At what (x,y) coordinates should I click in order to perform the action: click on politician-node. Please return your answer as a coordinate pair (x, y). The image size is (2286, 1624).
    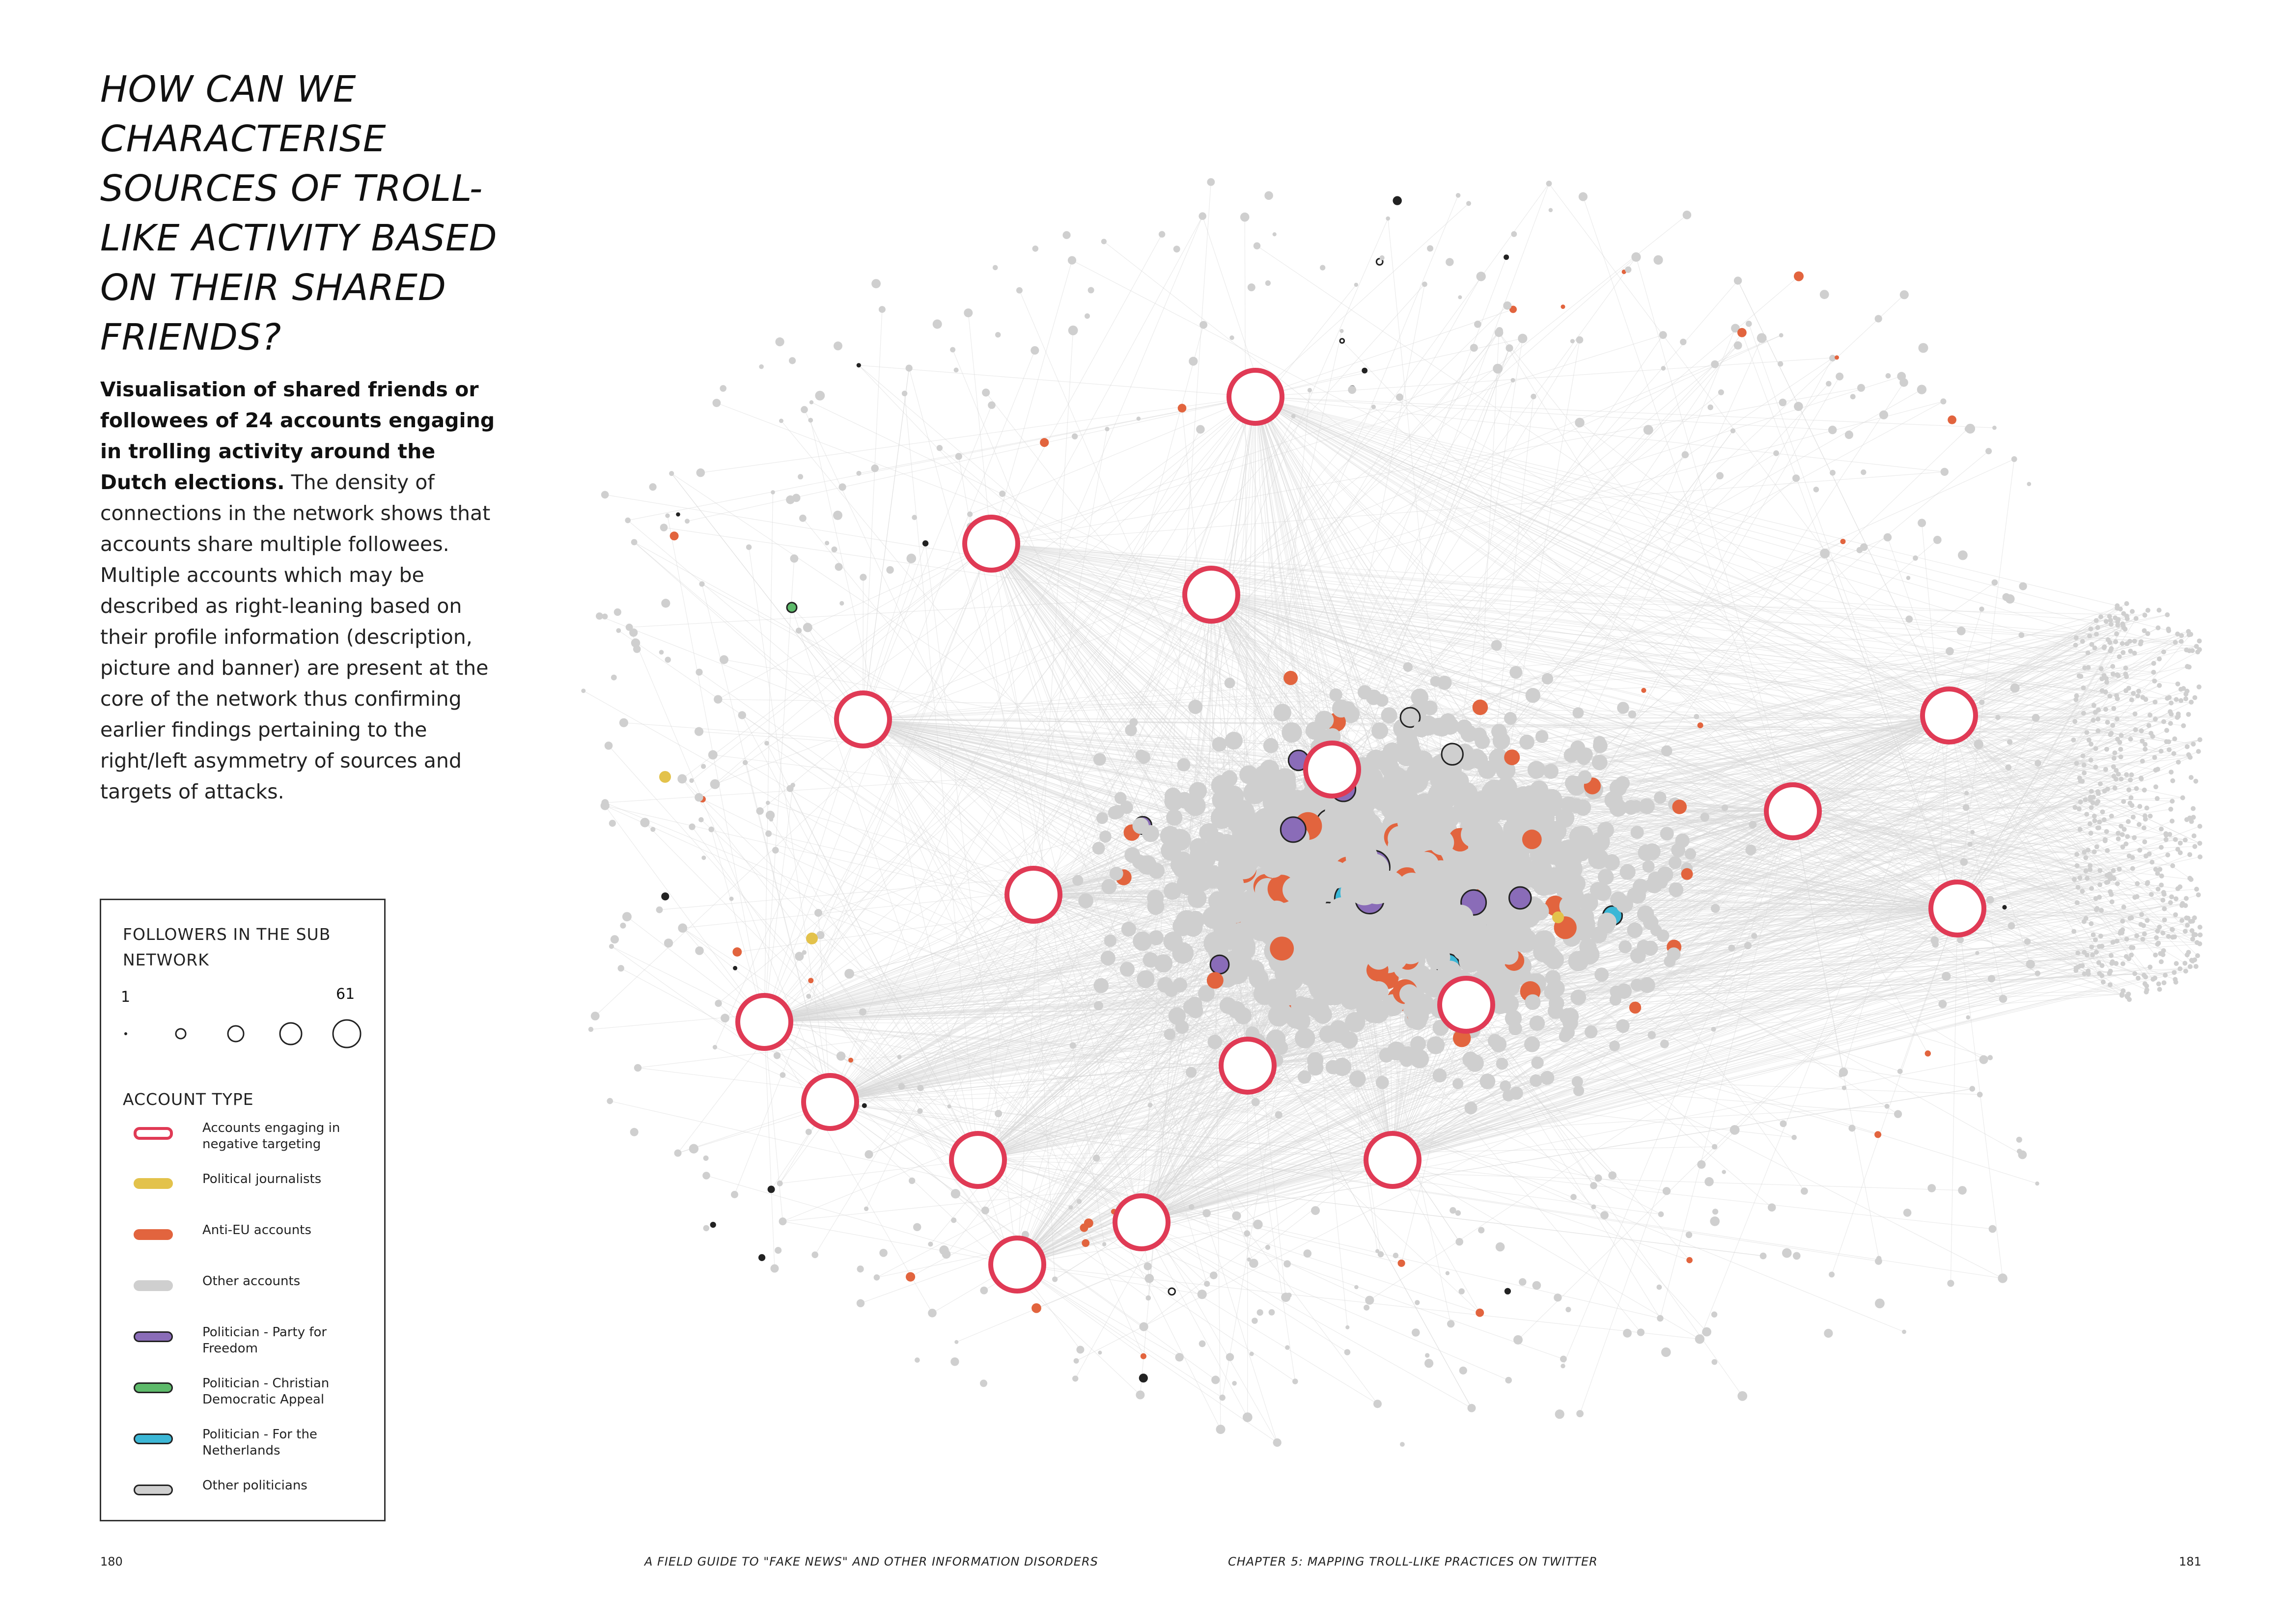
    Looking at the image, I should click on (1452, 754).